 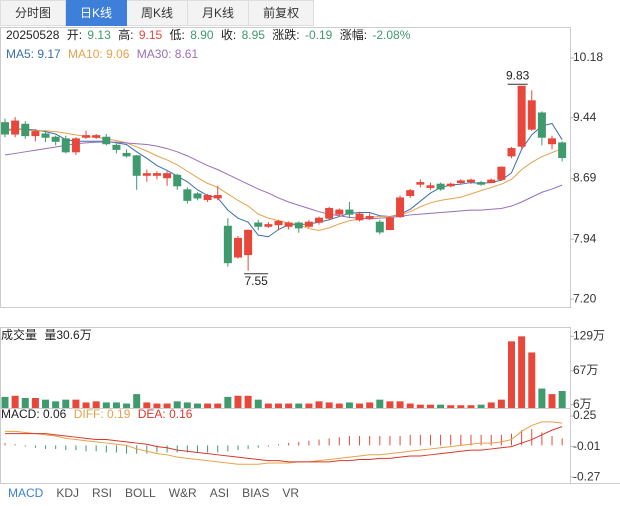 I want to click on macd-header: MACD: 0.06 DIFF: 0.19 DEA: 0.16, so click(x=97, y=414).